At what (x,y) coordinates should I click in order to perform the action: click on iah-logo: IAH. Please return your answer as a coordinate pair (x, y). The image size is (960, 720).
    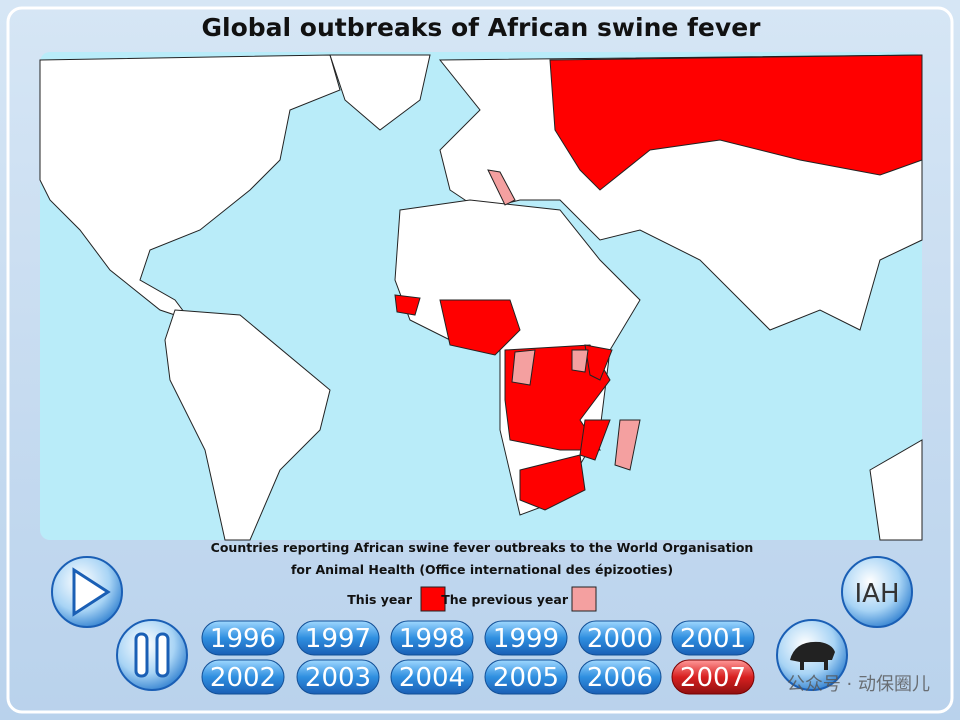
    Looking at the image, I should click on (877, 592).